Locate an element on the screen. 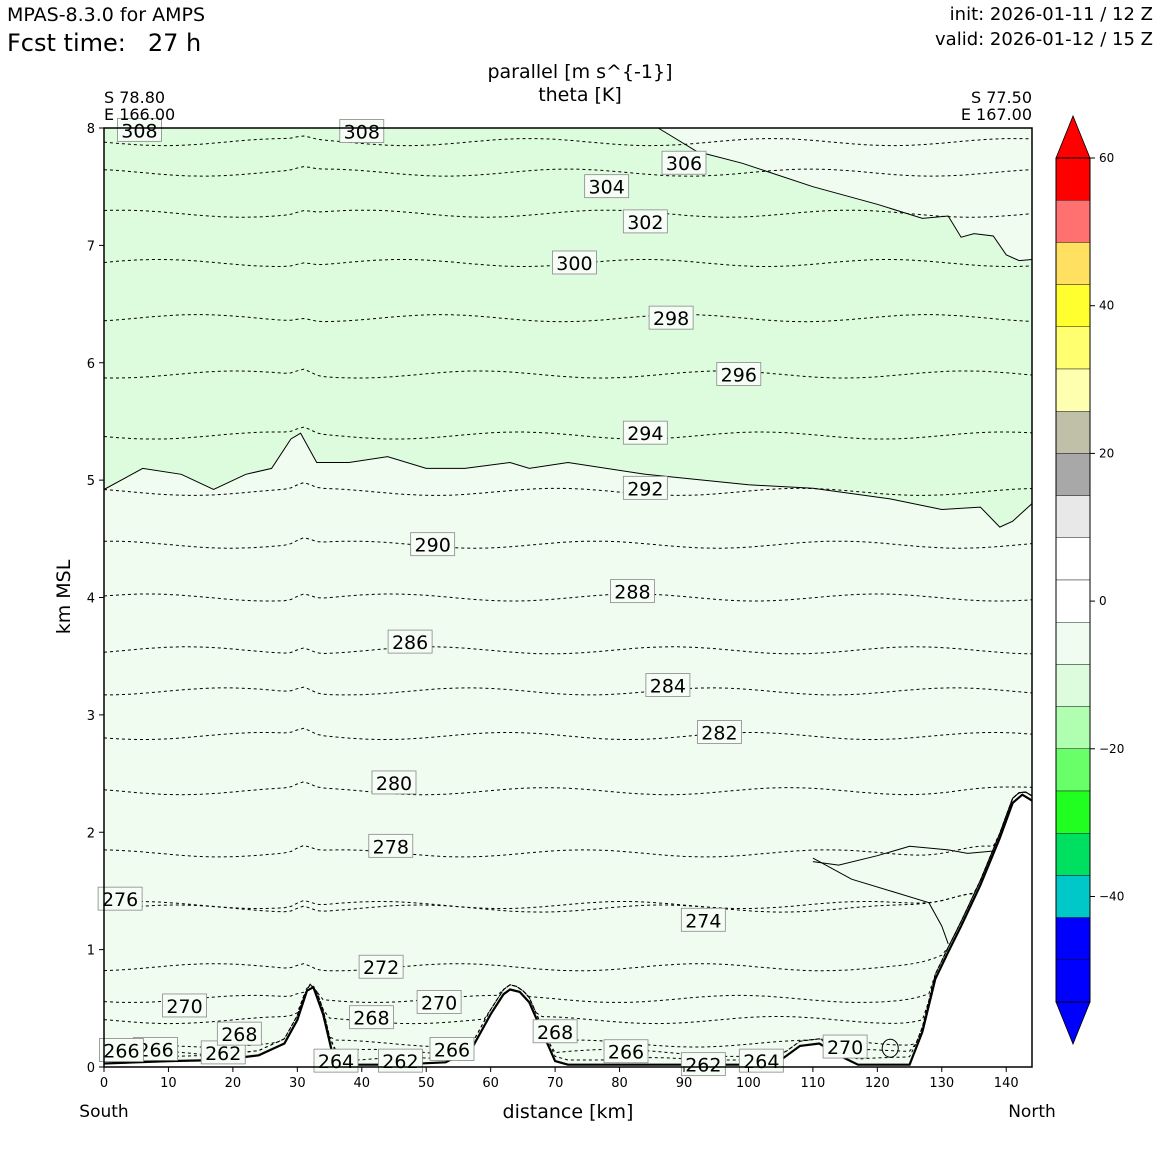 Image resolution: width=1160 pixels, height=1160 pixels. theta-label-276: 276 is located at coordinates (120, 898).